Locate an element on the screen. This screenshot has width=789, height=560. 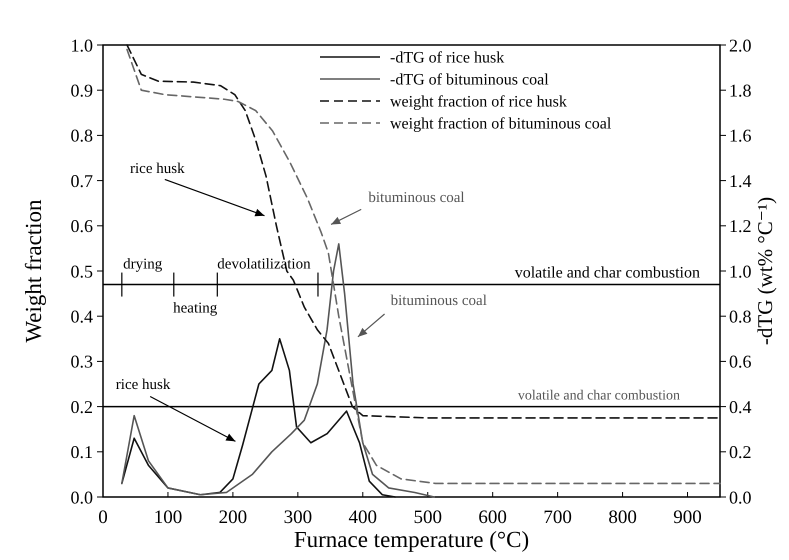
x-axis-title: Furnace temperature (°C) is located at coordinates (412, 539).